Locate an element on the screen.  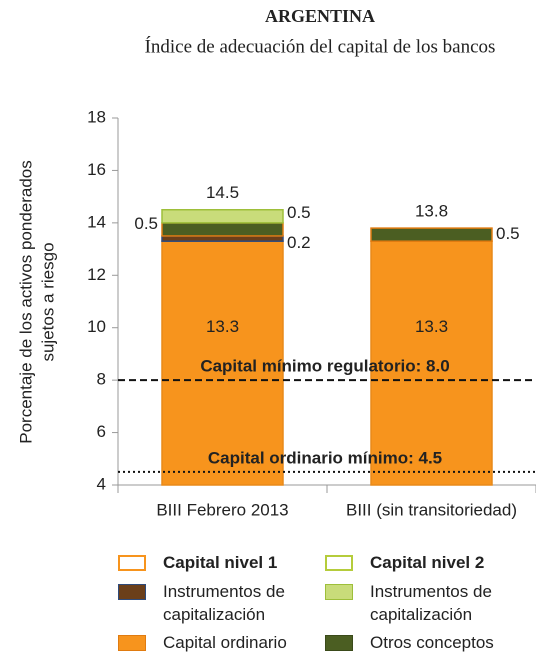
legend-label: Otros conceptos is located at coordinates (432, 642).